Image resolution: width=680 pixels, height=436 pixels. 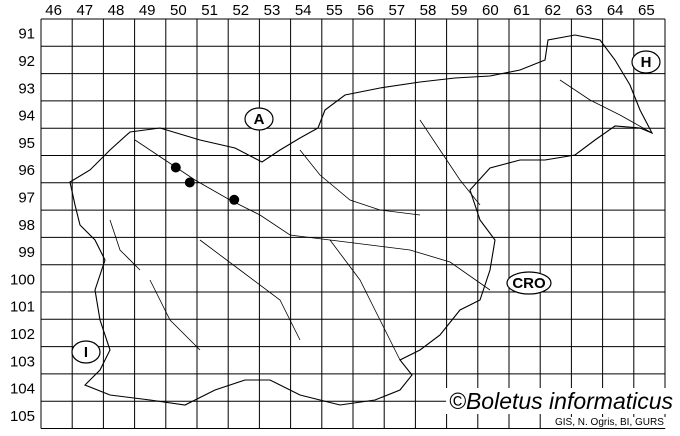 I want to click on column-label: 53, so click(x=272, y=10).